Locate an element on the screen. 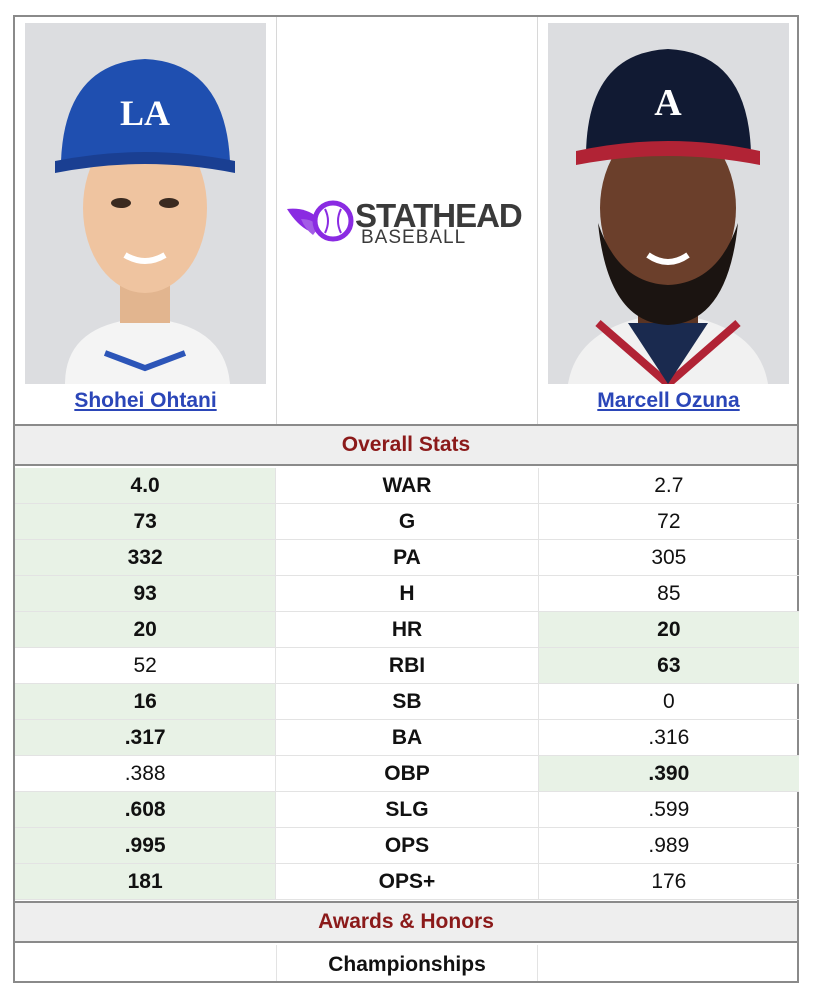  stat-label: G is located at coordinates (407, 521).